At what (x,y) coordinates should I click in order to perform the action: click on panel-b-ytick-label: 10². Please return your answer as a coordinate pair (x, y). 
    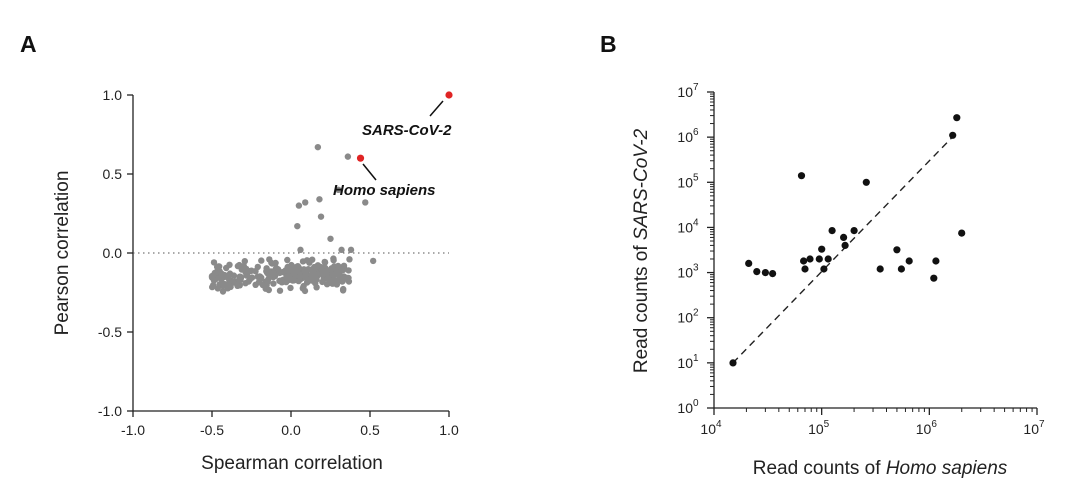
    Looking at the image, I should click on (688, 317).